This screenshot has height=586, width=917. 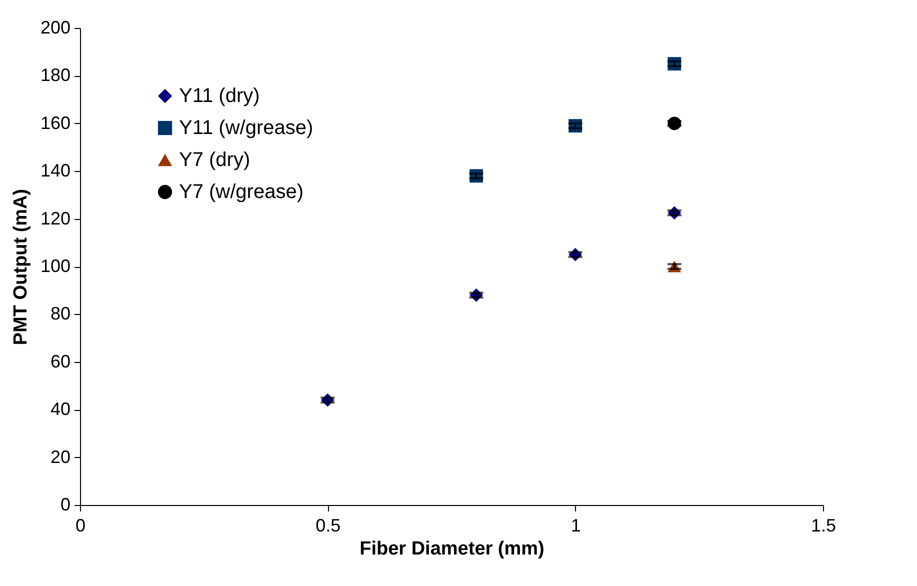 What do you see at coordinates (55, 266) in the screenshot?
I see `y-tick-label: 100` at bounding box center [55, 266].